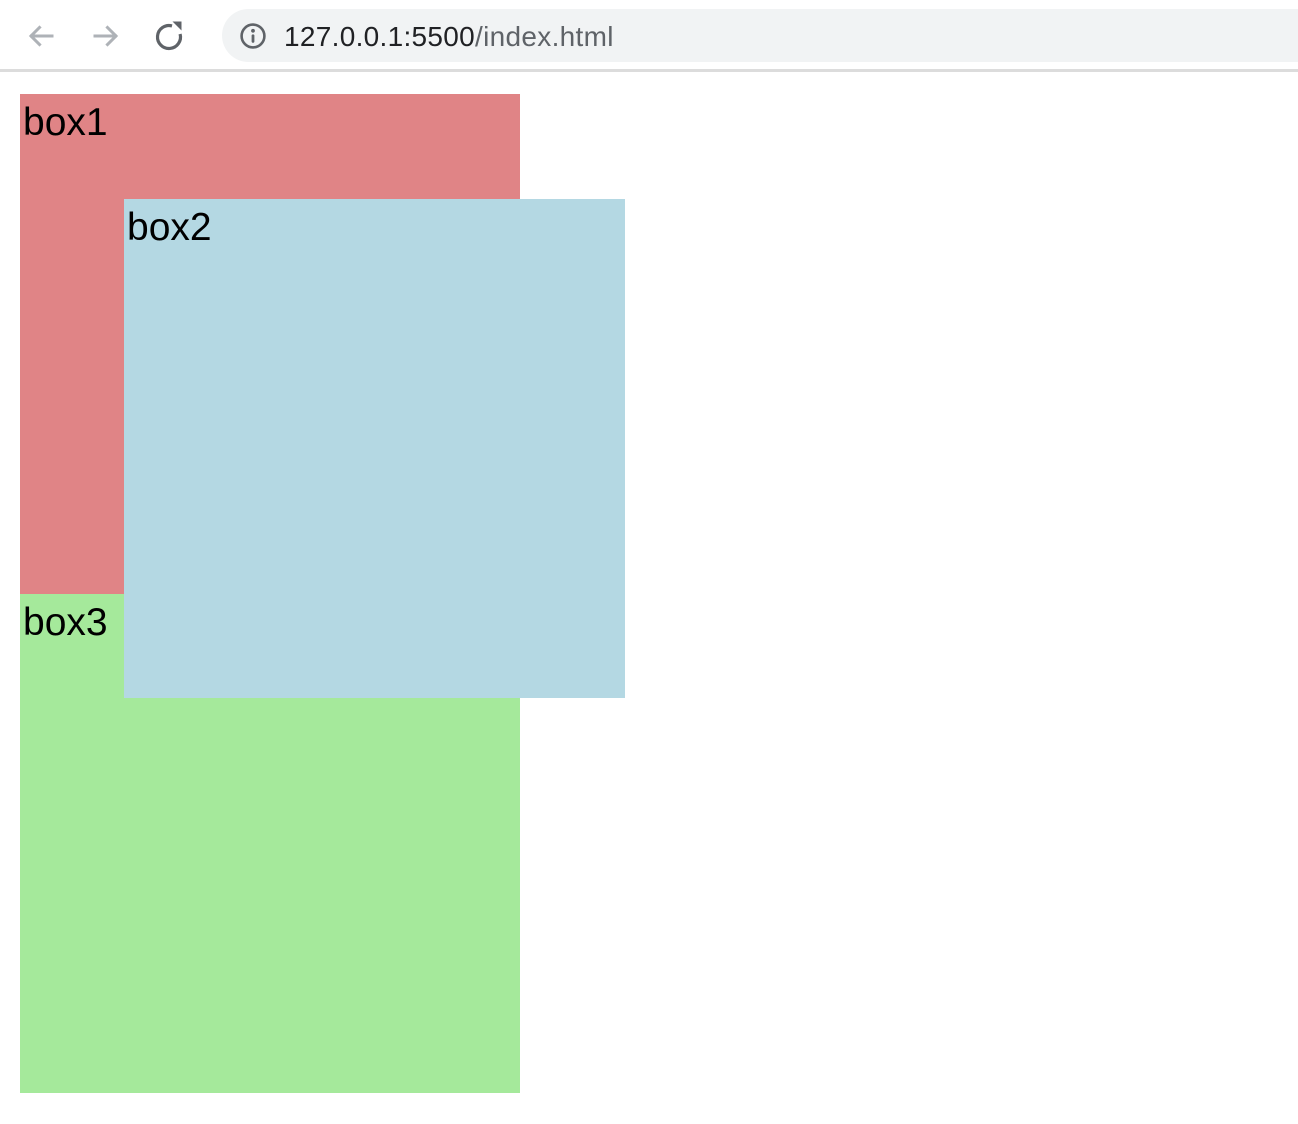 The image size is (1298, 1124). I want to click on site-info-button, so click(253, 36).